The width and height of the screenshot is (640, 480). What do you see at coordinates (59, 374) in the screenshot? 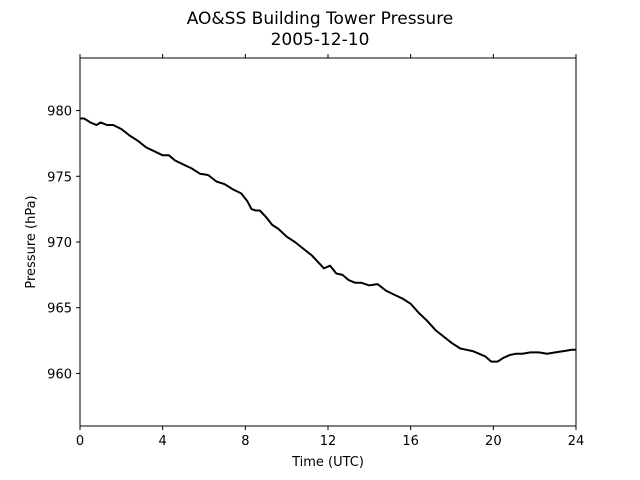
I see `y-tick-label: 960` at bounding box center [59, 374].